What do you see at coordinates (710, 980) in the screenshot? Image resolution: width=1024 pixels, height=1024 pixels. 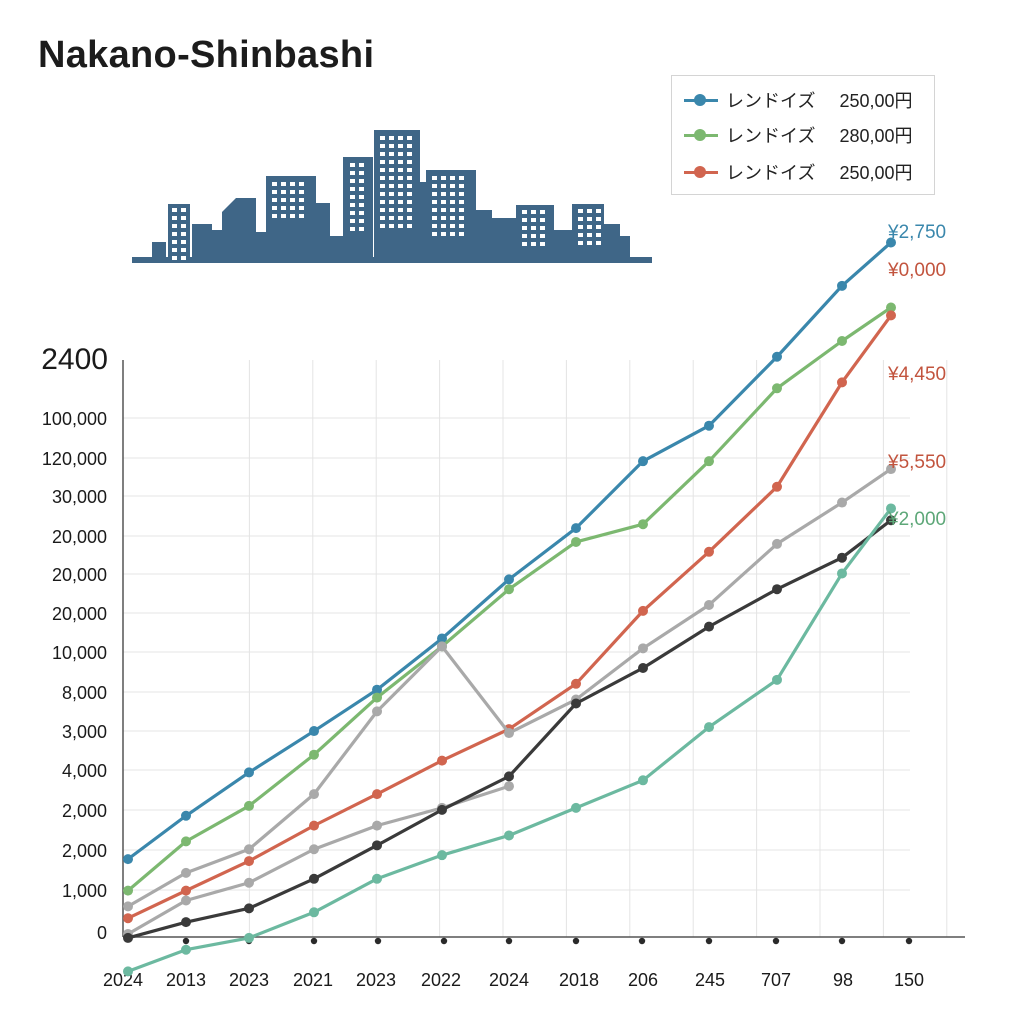 I see `x-tick-label: 245` at bounding box center [710, 980].